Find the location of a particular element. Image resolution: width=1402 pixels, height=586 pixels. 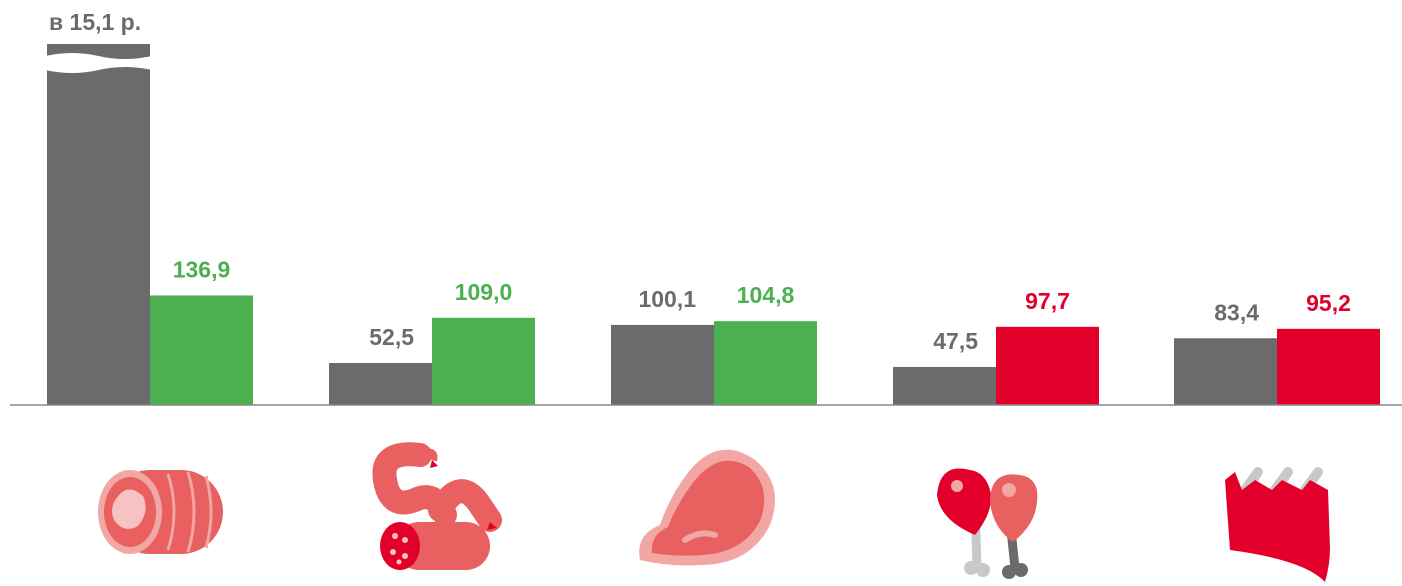

sausages-icon is located at coordinates (437, 506).